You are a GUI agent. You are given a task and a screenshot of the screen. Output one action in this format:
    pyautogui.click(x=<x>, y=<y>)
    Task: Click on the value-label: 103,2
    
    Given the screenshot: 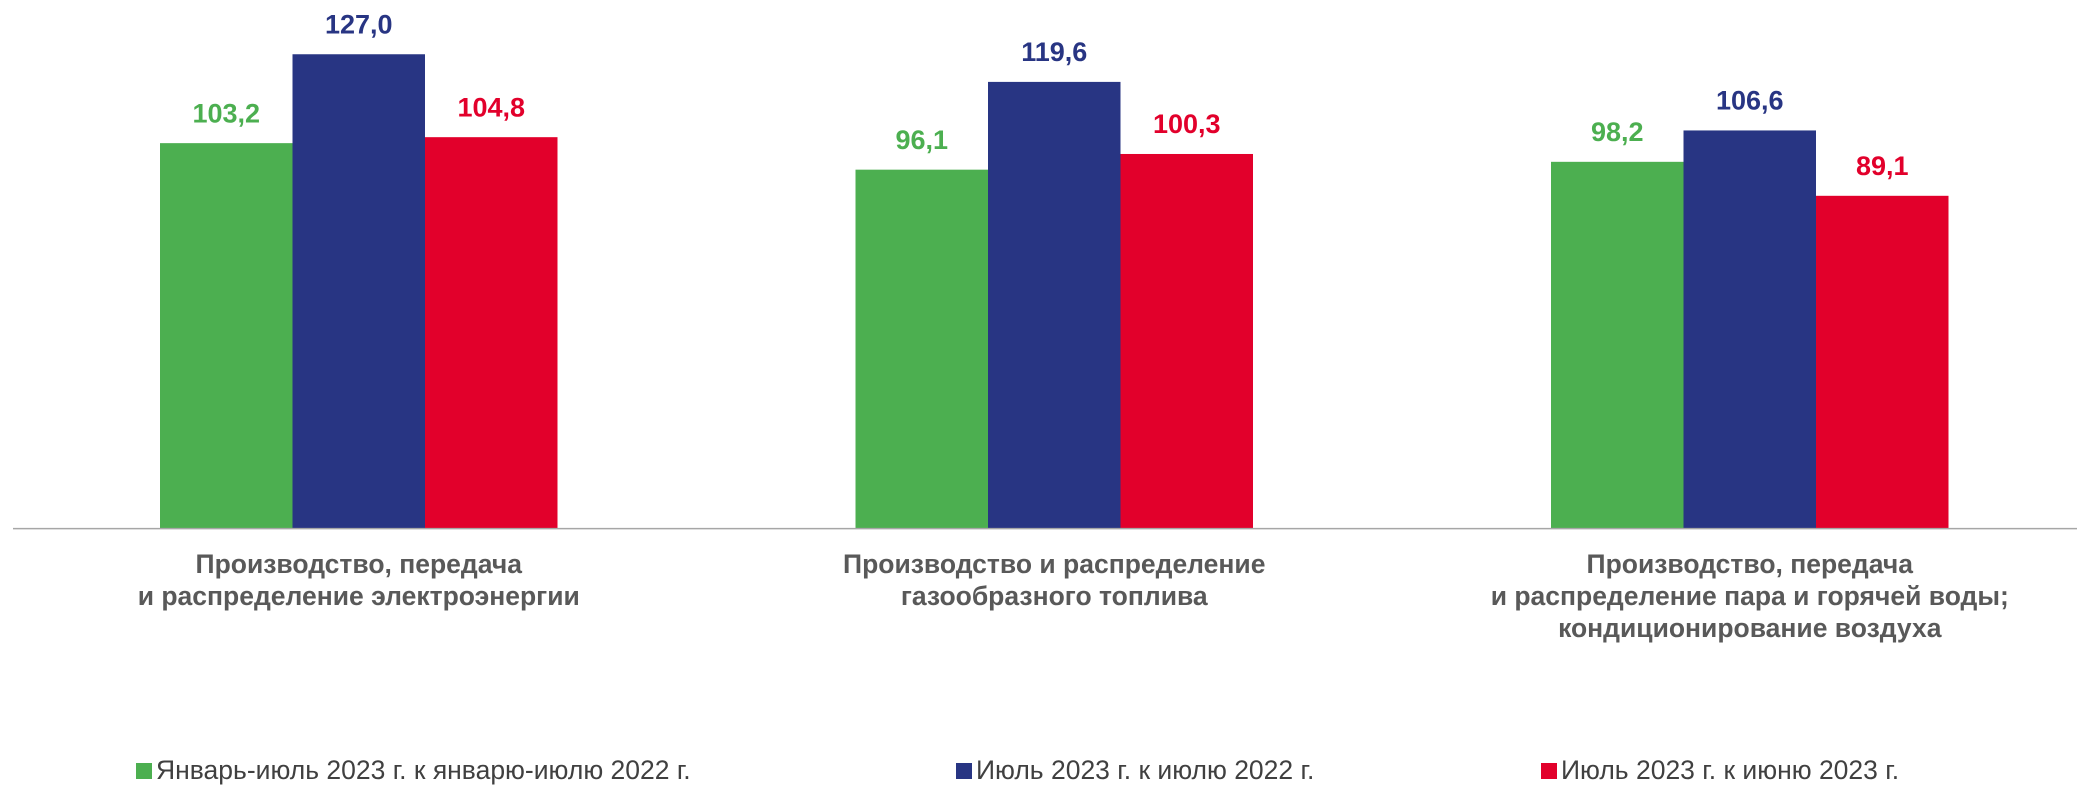 What is the action you would take?
    pyautogui.click(x=226, y=113)
    